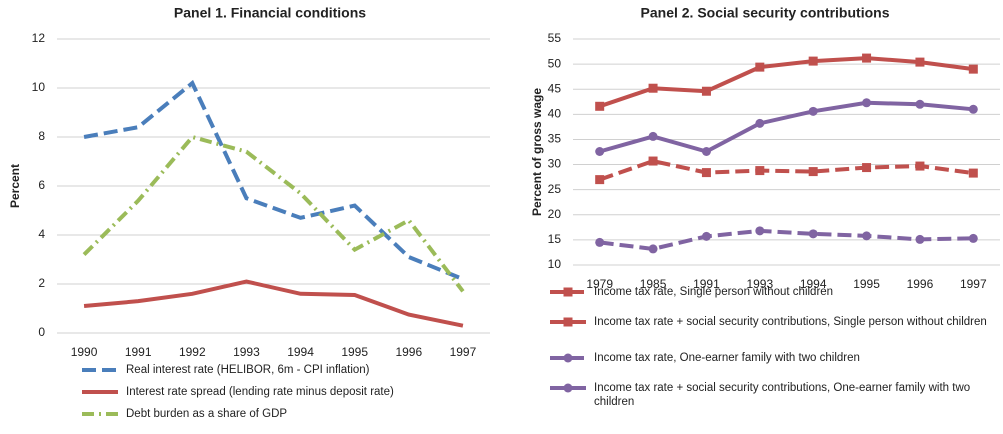  What do you see at coordinates (84, 352) in the screenshot?
I see `x-tick-label: 1990` at bounding box center [84, 352].